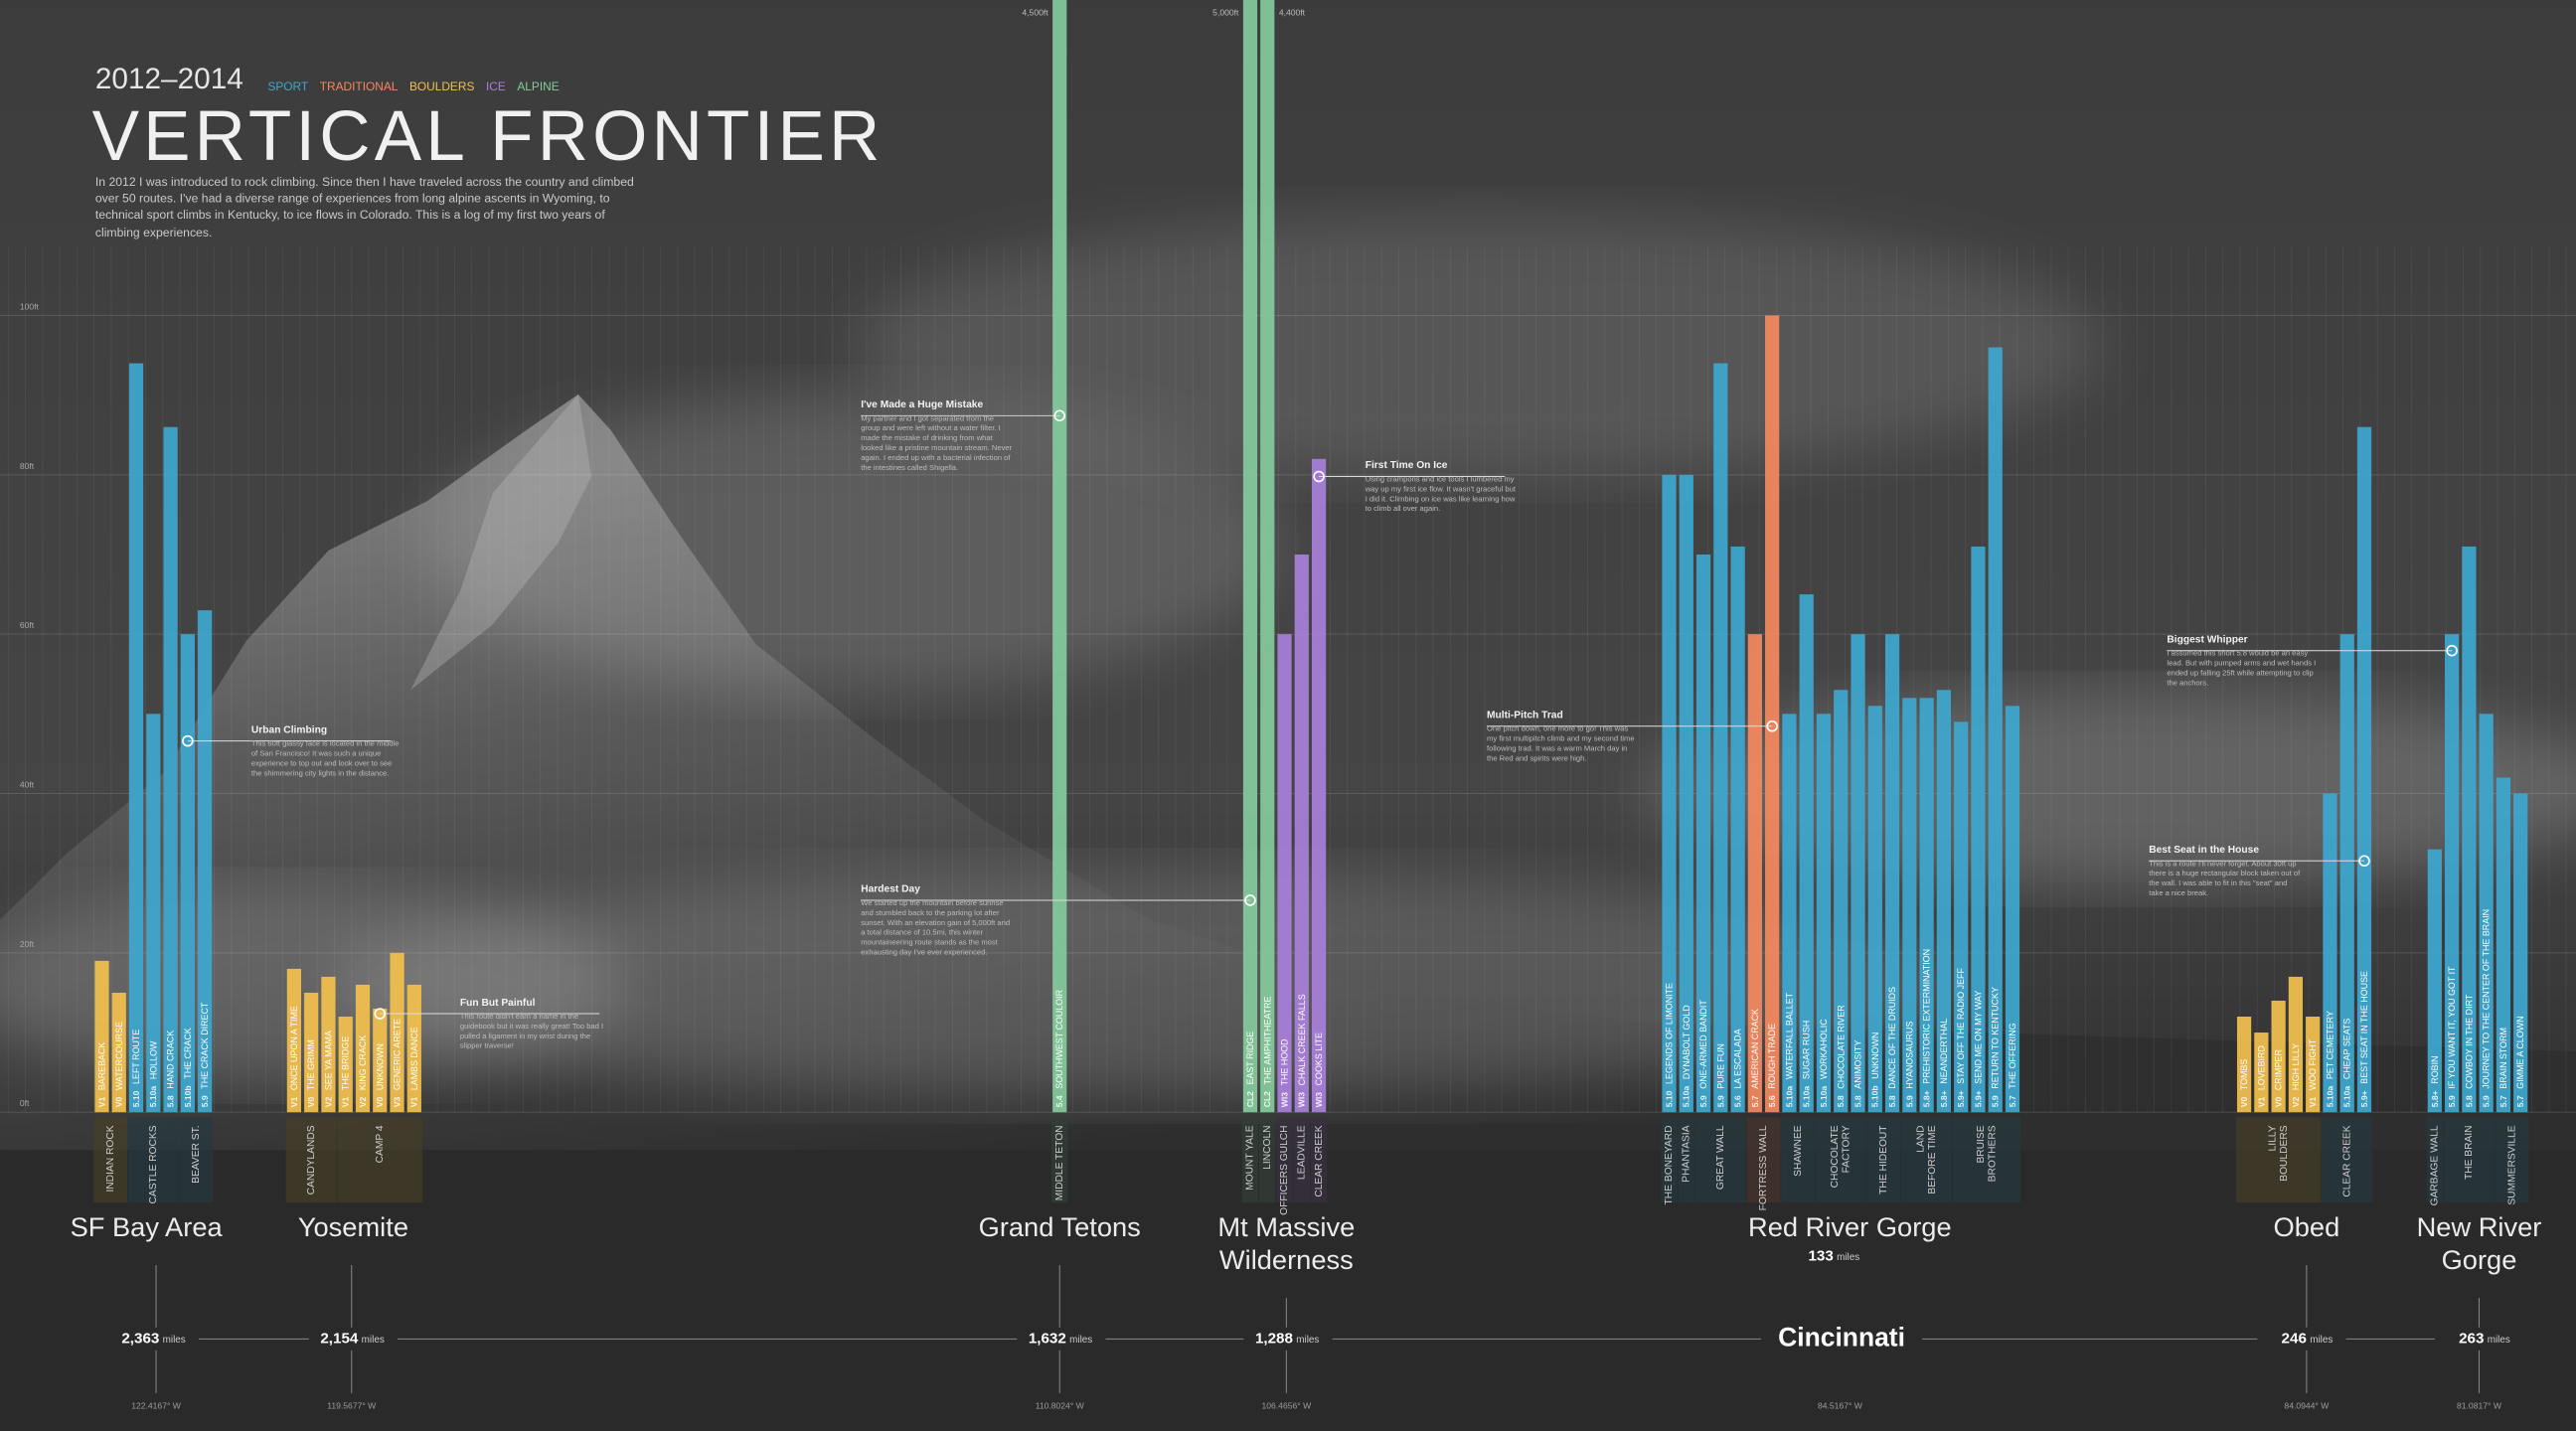  What do you see at coordinates (2307, 1405) in the screenshot?
I see `longitude: 84.0944° W` at bounding box center [2307, 1405].